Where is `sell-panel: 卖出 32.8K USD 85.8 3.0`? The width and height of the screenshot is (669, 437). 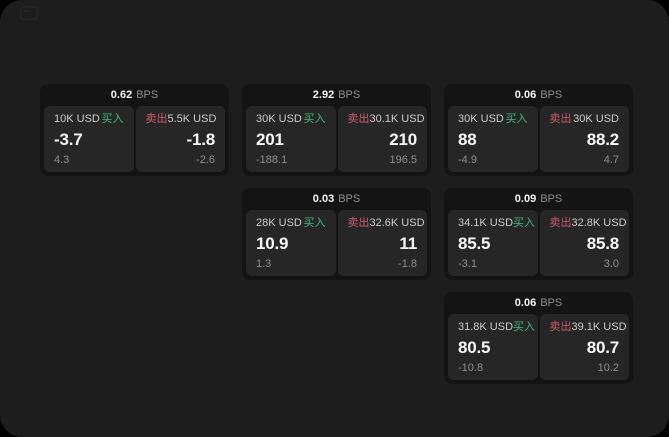 sell-panel: 卖出 32.8K USD 85.8 3.0 is located at coordinates (584, 243).